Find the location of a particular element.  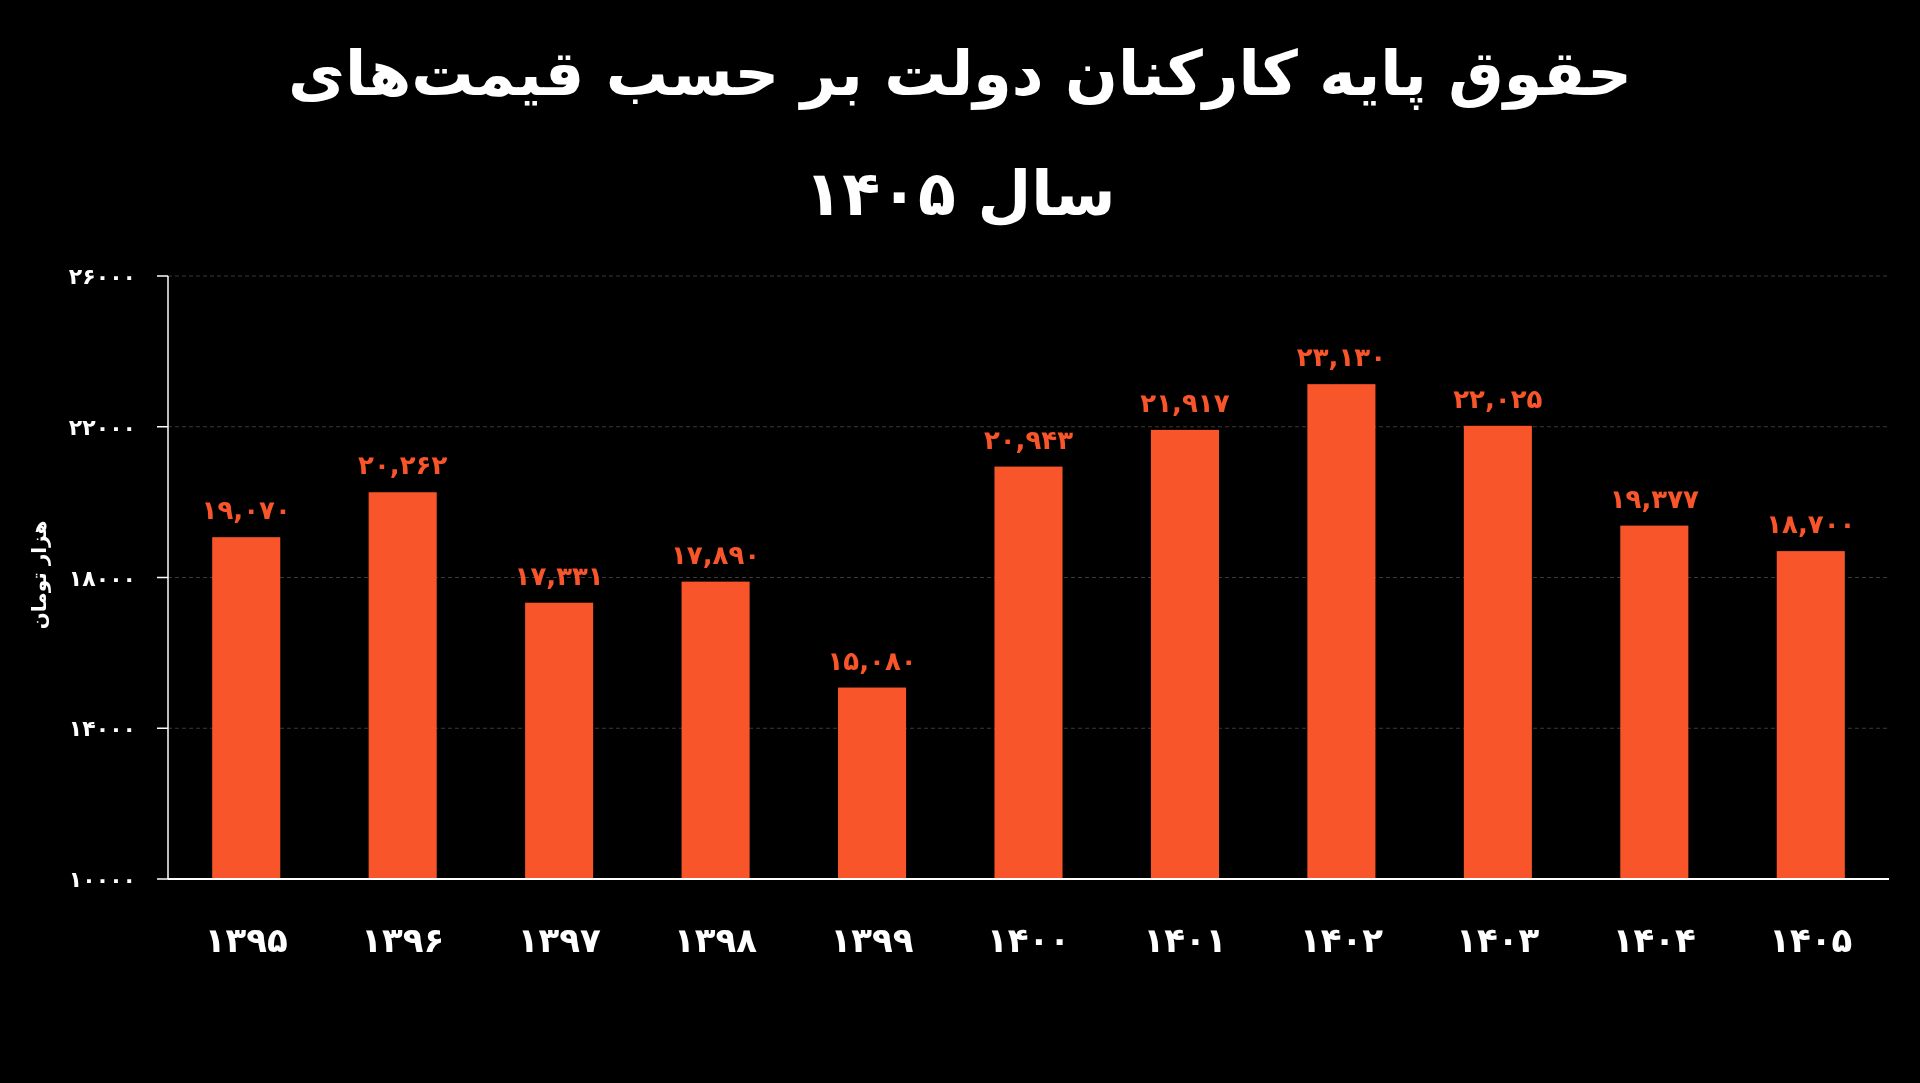

y-tick-label: ۲۲۰۰۰ is located at coordinates (102, 427).